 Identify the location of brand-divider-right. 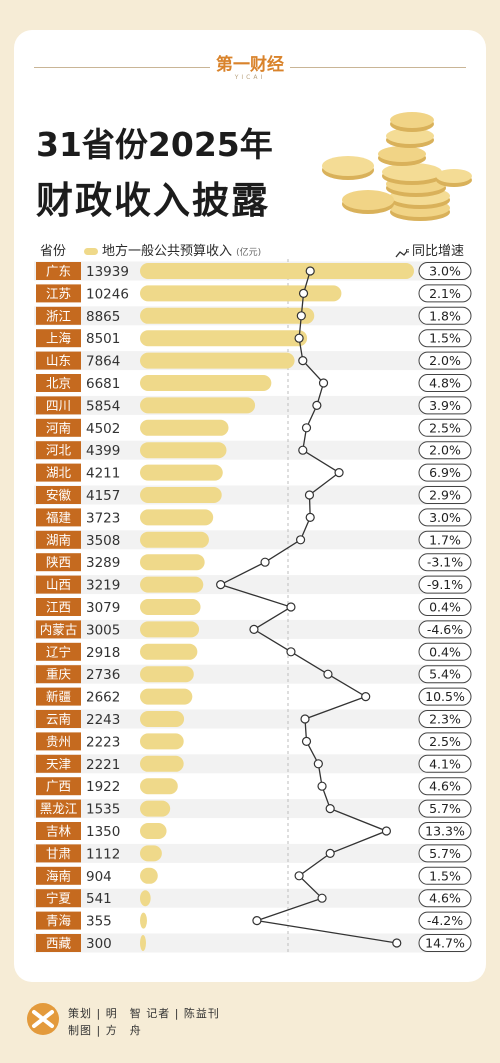
(378, 67).